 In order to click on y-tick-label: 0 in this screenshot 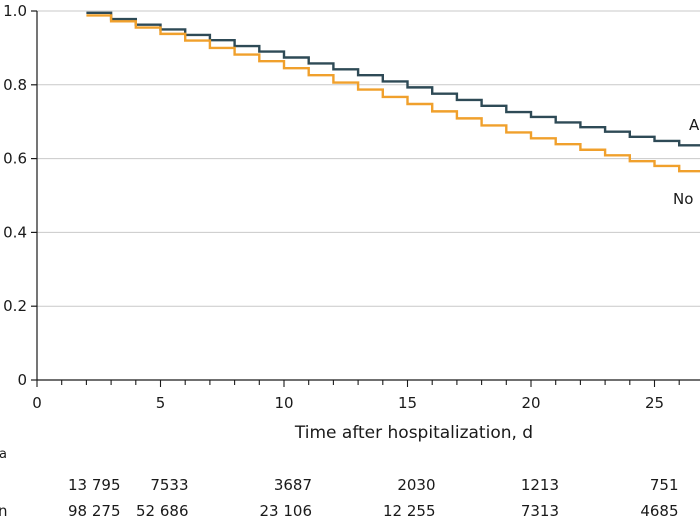, I will do `click(22, 380)`.